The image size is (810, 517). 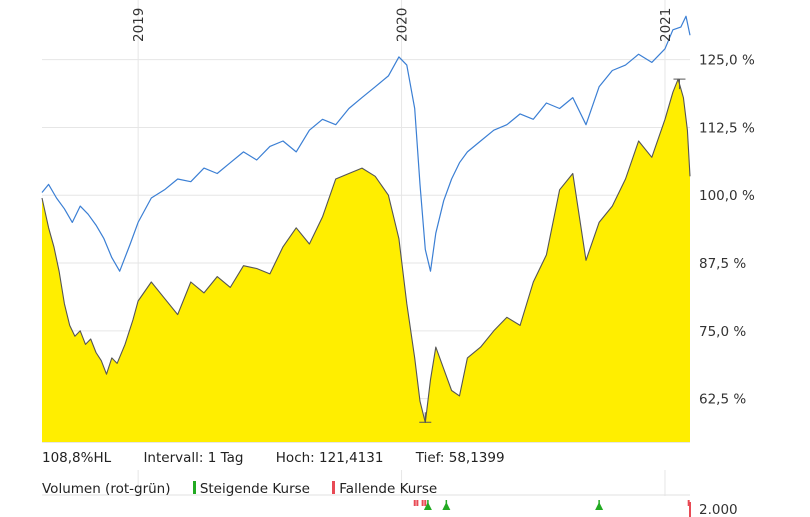 I want to click on scale-mode-label: 108,8%HL, so click(x=77, y=458).